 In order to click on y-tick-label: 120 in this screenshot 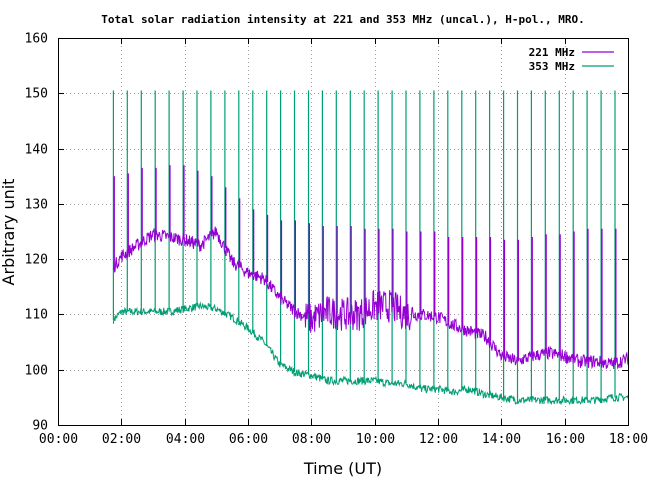, I will do `click(36, 260)`.